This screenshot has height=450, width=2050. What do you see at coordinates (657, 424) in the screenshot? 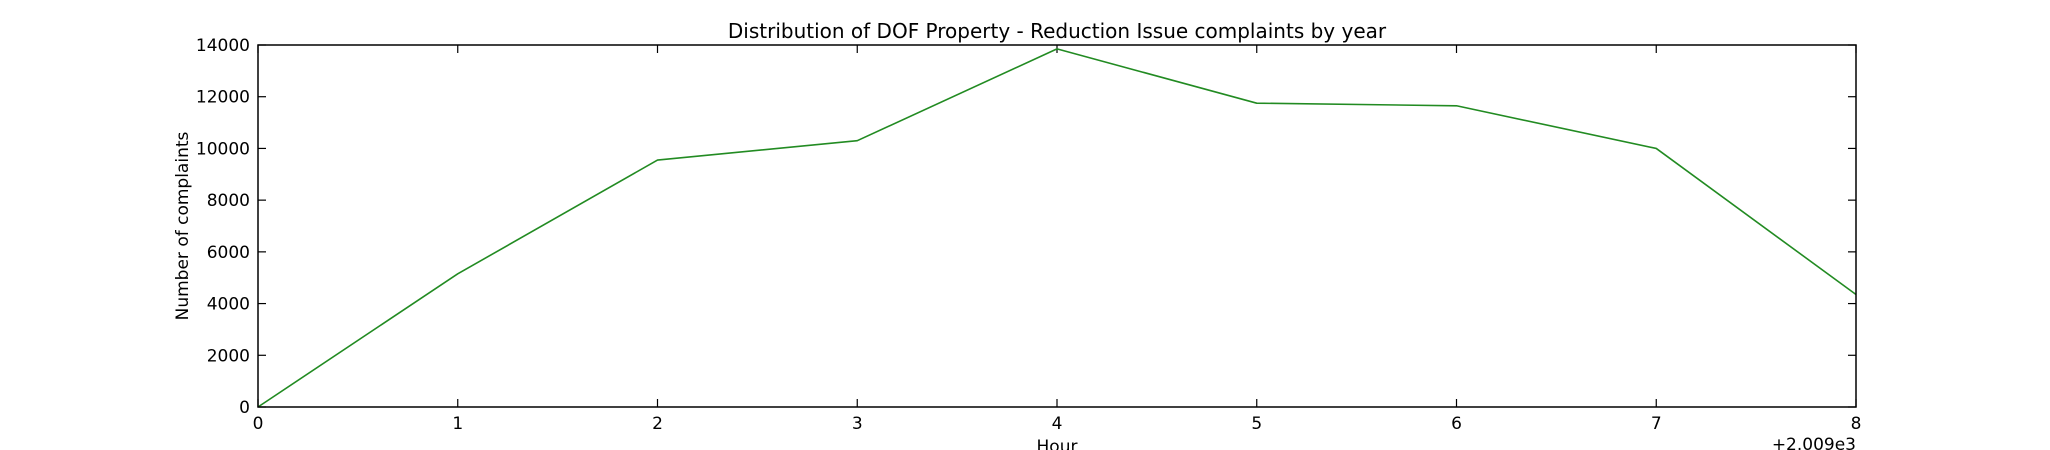
I see `x-tick-label: 2` at bounding box center [657, 424].